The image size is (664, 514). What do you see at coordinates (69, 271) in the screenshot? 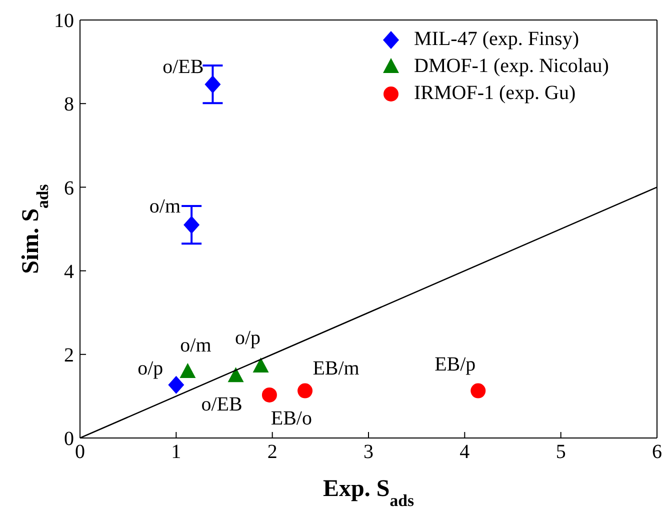
I see `y-tick-label: 4` at bounding box center [69, 271].